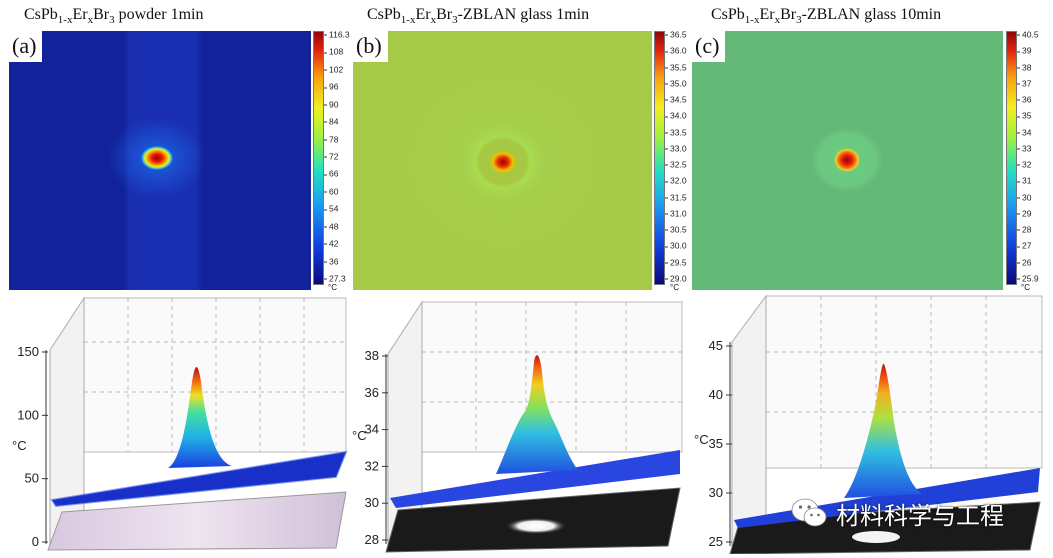 This screenshot has width=1053, height=558. I want to click on panel-c-axis-ticks: 45 40 35 30 25, so click(720, 443).